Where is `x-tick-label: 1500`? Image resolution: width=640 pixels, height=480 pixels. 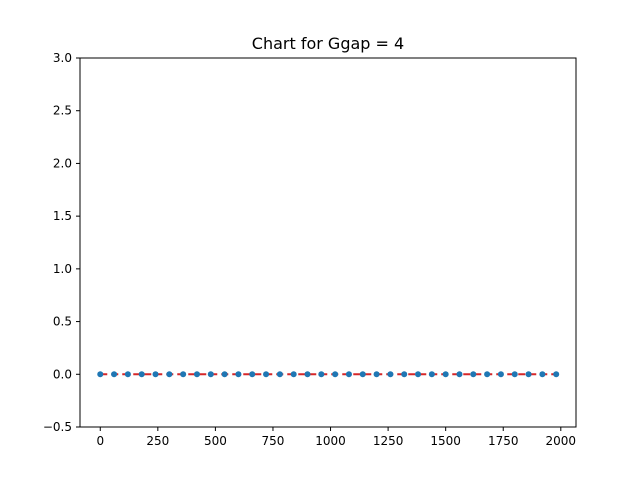
x-tick-label: 1500 is located at coordinates (445, 441).